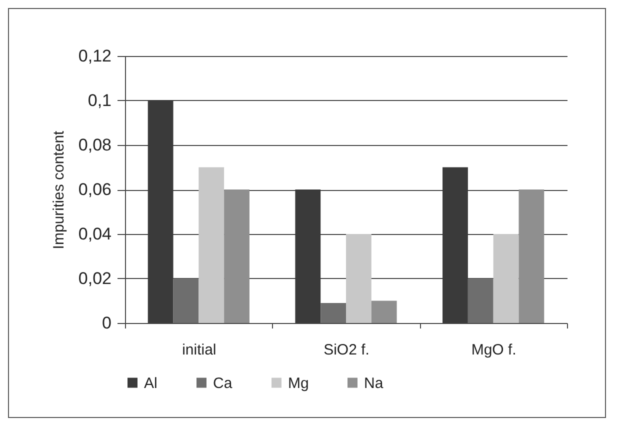 This screenshot has width=617, height=421. What do you see at coordinates (100, 100) in the screenshot?
I see `y-tick-label: 0,1` at bounding box center [100, 100].